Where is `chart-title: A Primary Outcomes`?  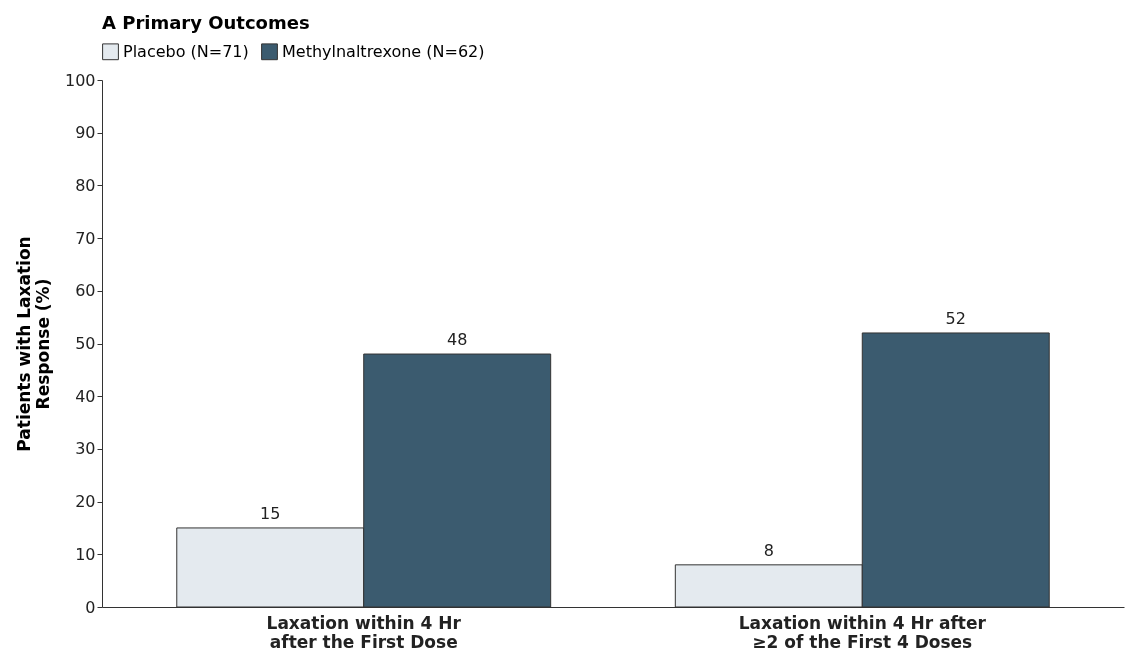 chart-title: A Primary Outcomes is located at coordinates (206, 22).